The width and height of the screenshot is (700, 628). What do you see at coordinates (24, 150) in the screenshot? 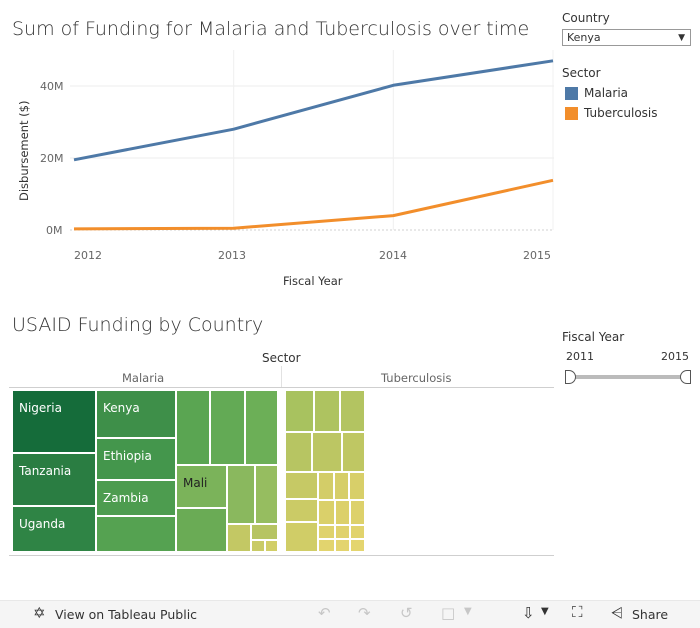
I see `y-axis-label: Disbursement ($)` at bounding box center [24, 150].